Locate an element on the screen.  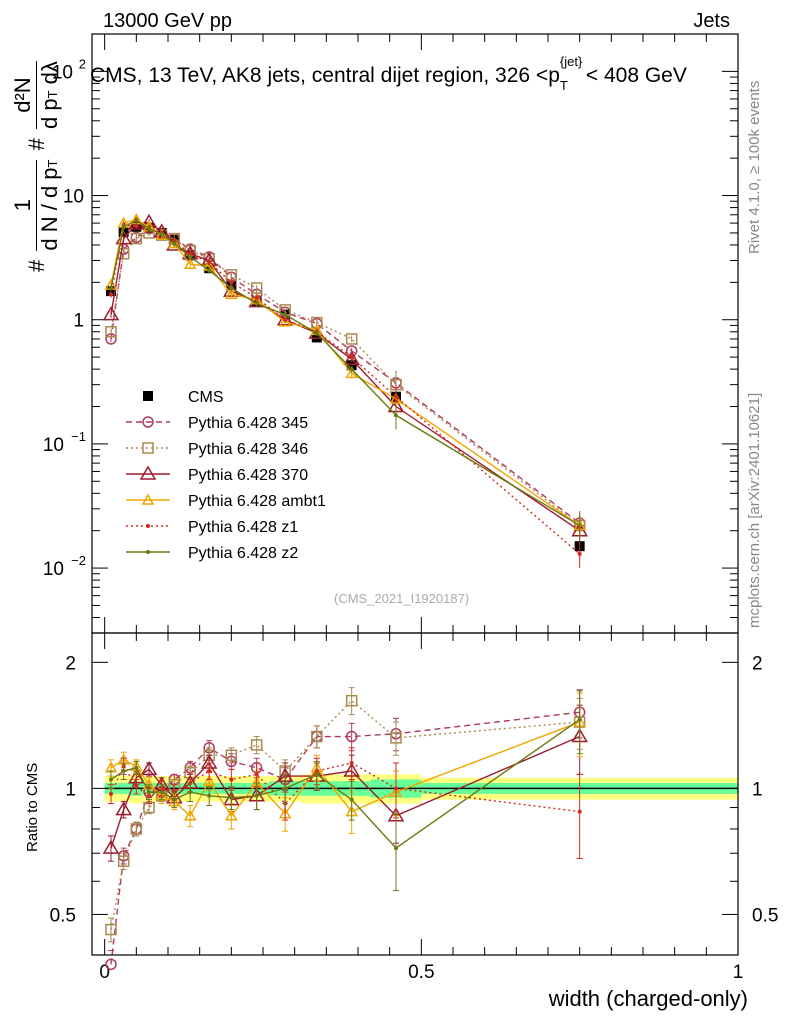
legend-marker-ambt1 is located at coordinates (148, 499).